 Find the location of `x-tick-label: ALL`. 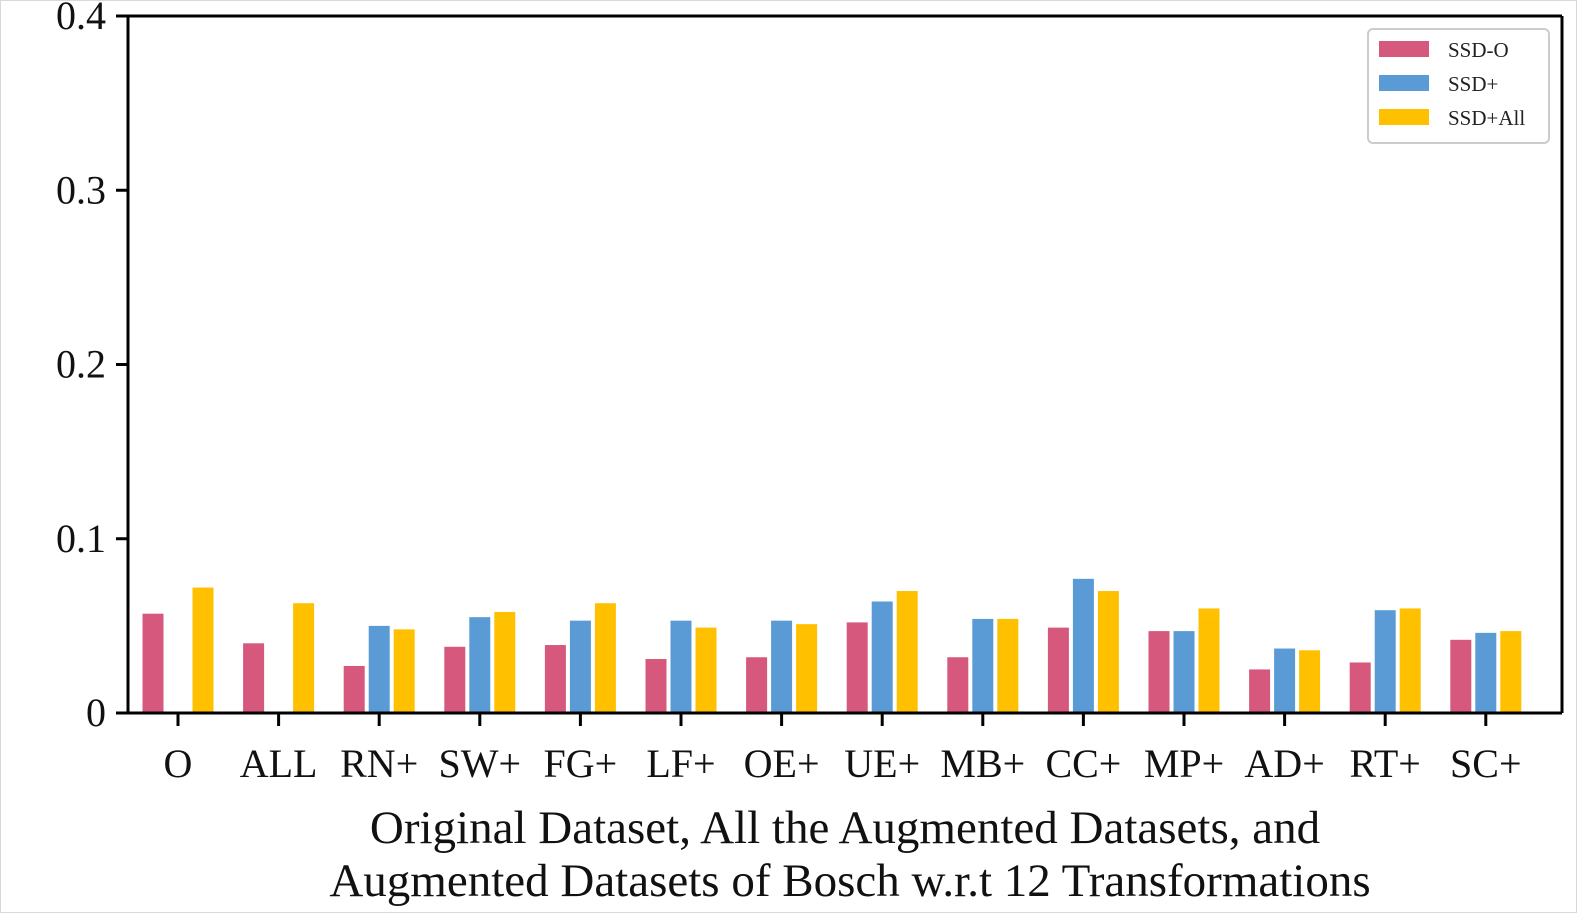

x-tick-label: ALL is located at coordinates (279, 763).